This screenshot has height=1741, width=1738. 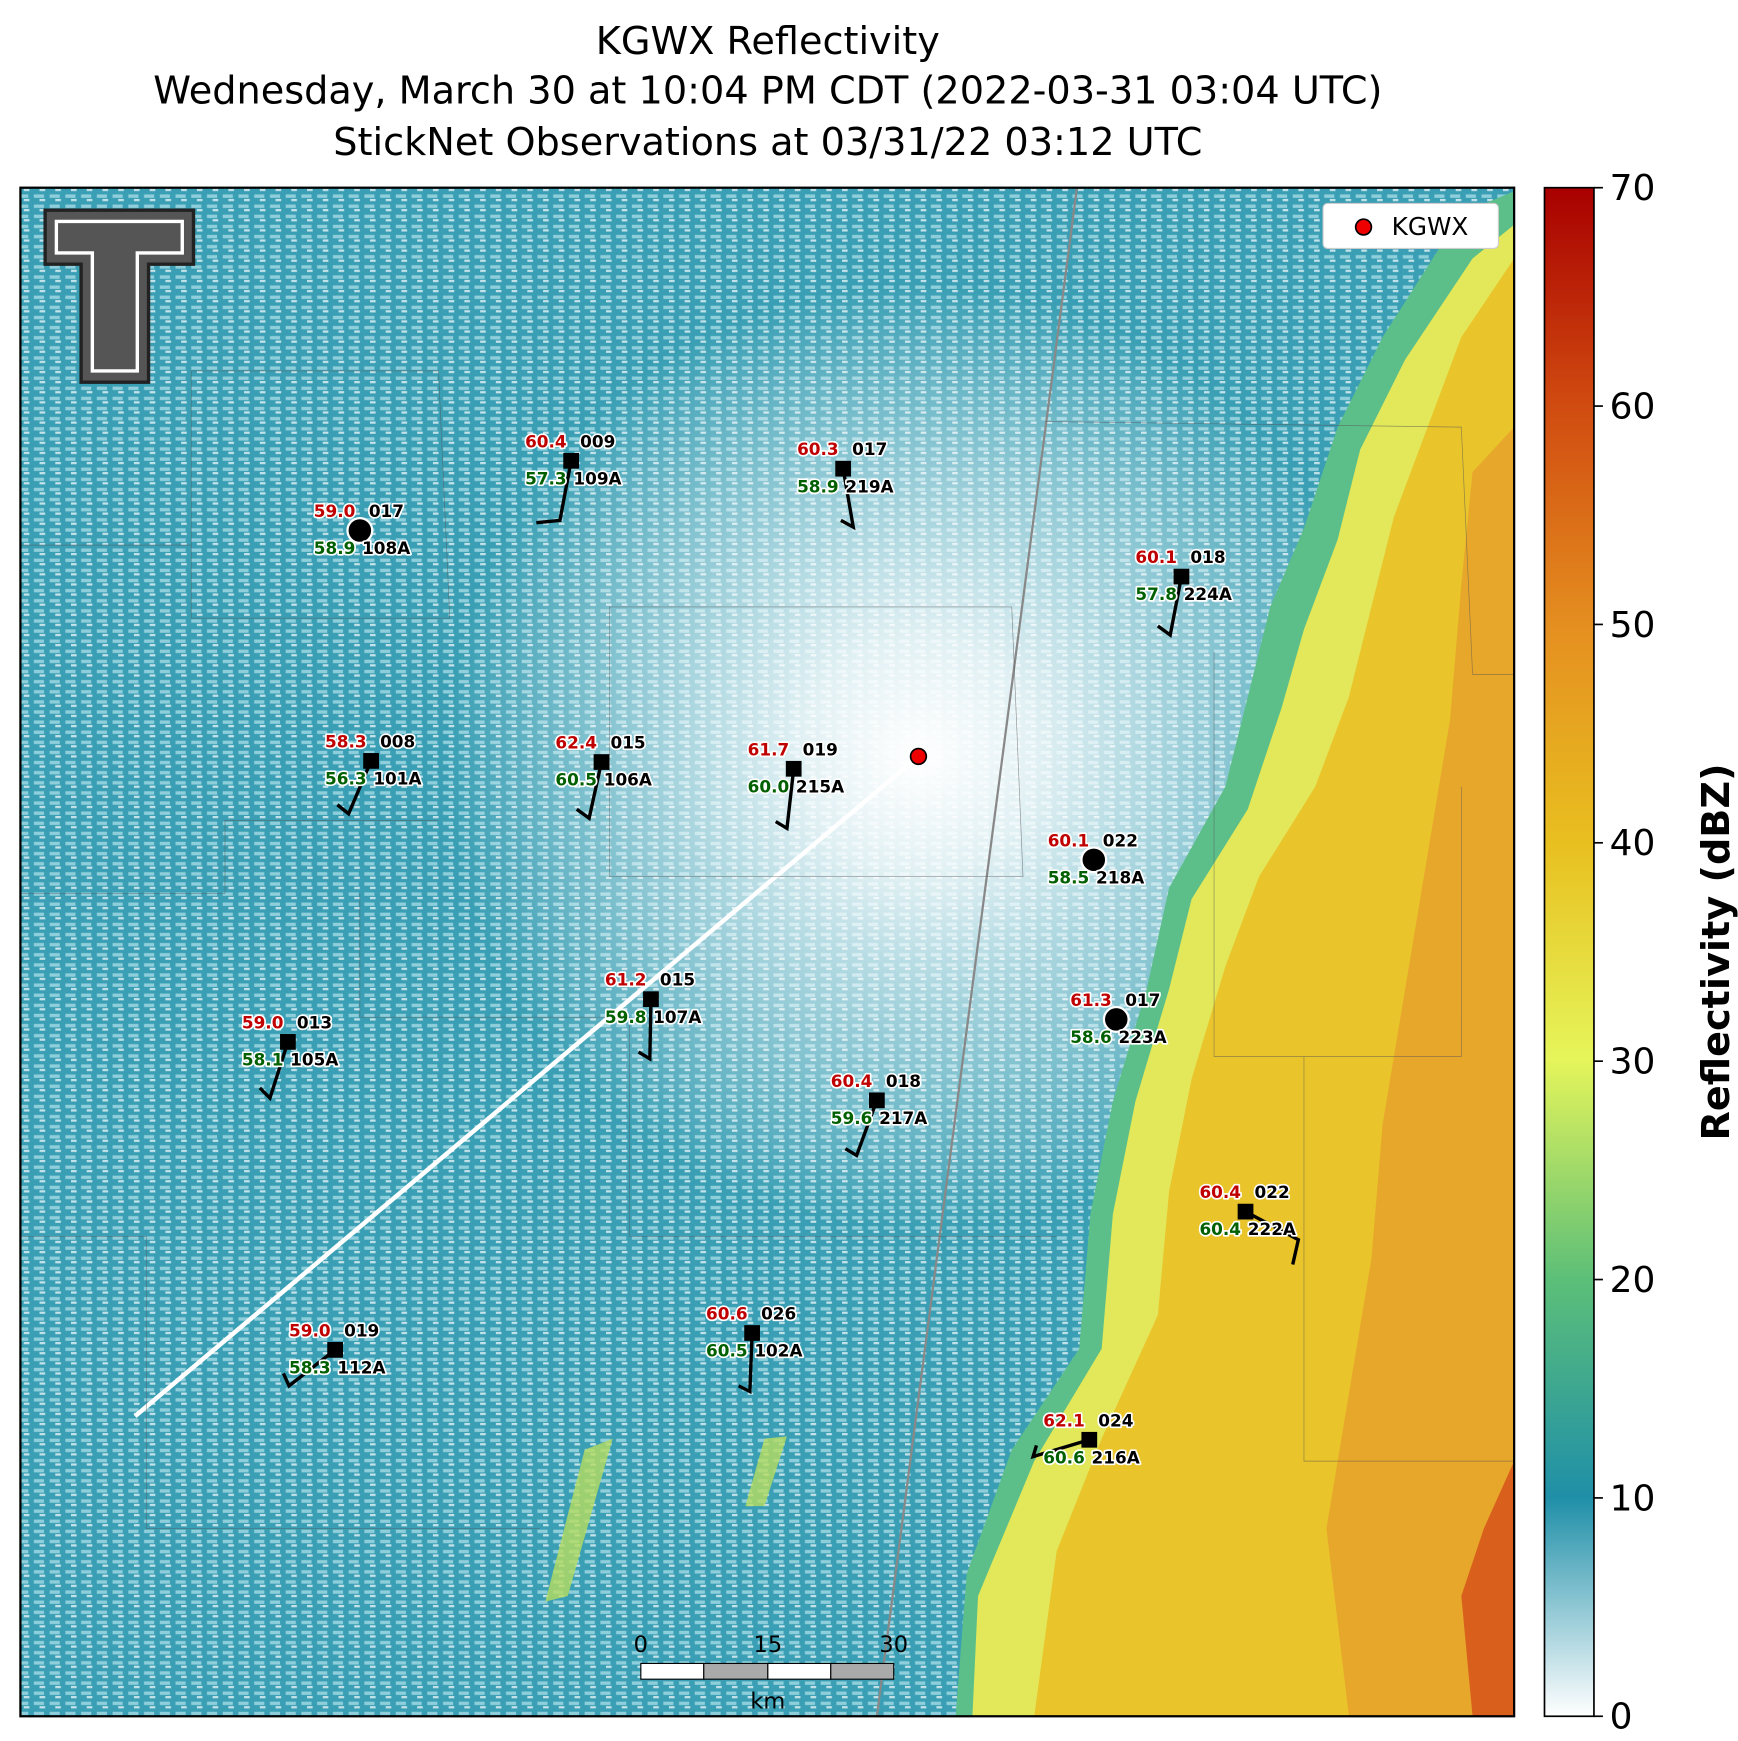 What do you see at coordinates (119, 296) in the screenshot?
I see `logo` at bounding box center [119, 296].